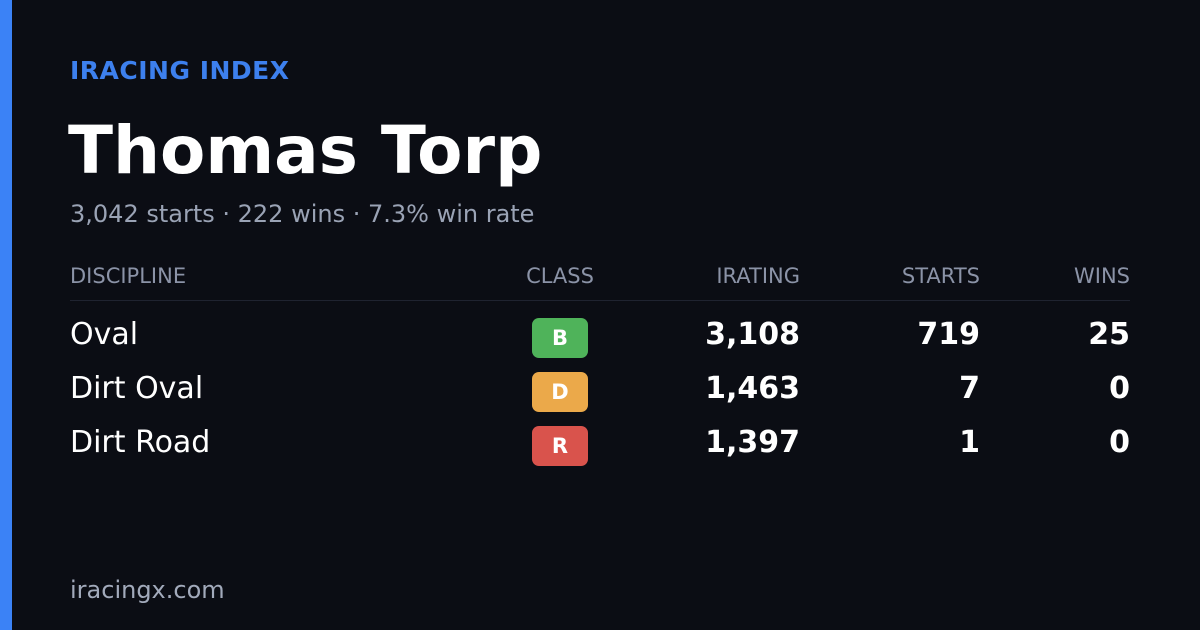 Image resolution: width=1200 pixels, height=630 pixels. What do you see at coordinates (302, 214) in the screenshot?
I see `summary: 3,042 starts · 222 wins · 7.3% win rate` at bounding box center [302, 214].